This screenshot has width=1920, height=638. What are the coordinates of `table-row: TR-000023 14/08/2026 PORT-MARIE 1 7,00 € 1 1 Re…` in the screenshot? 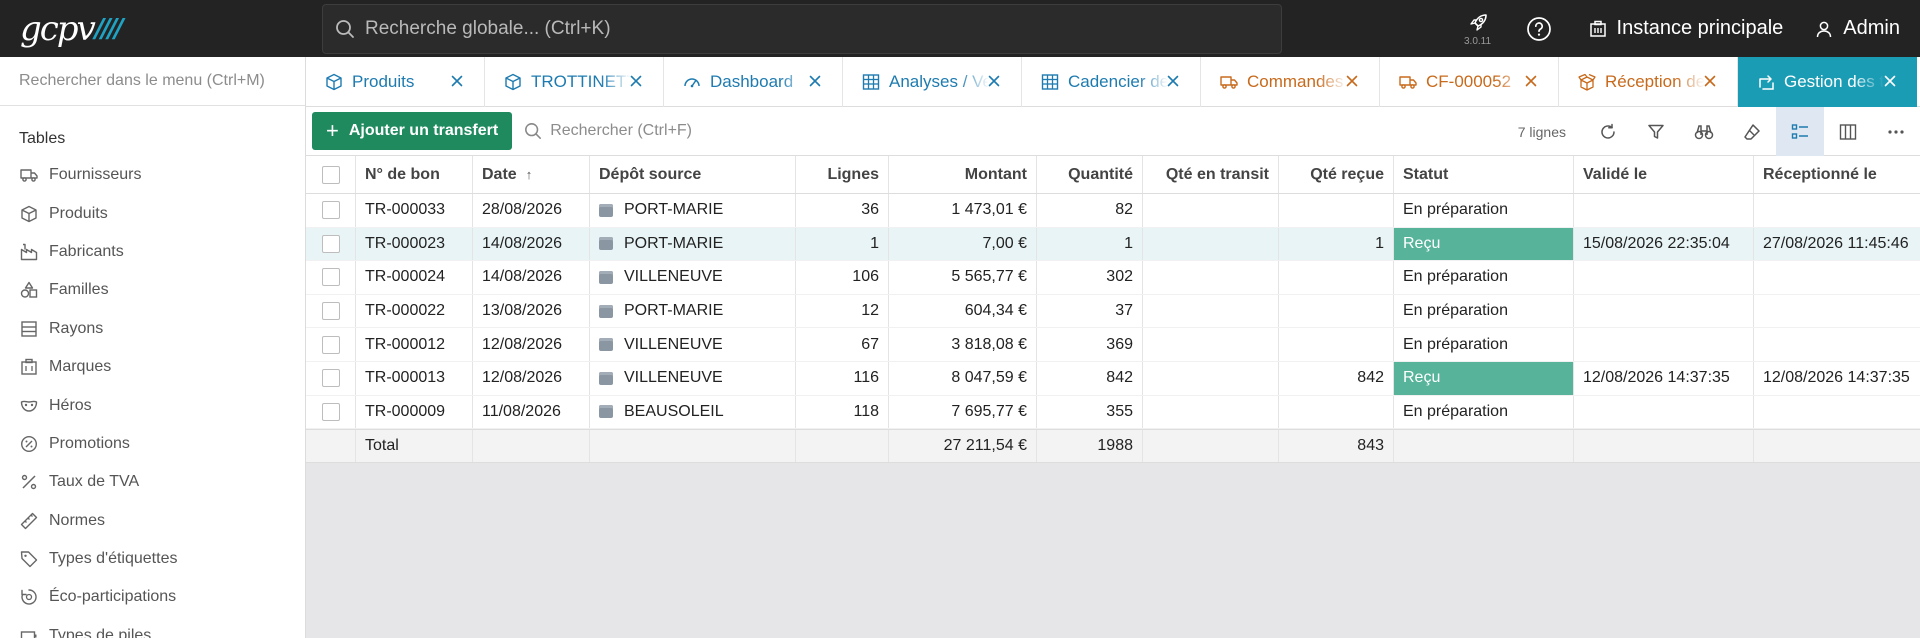 It's located at (1113, 244).